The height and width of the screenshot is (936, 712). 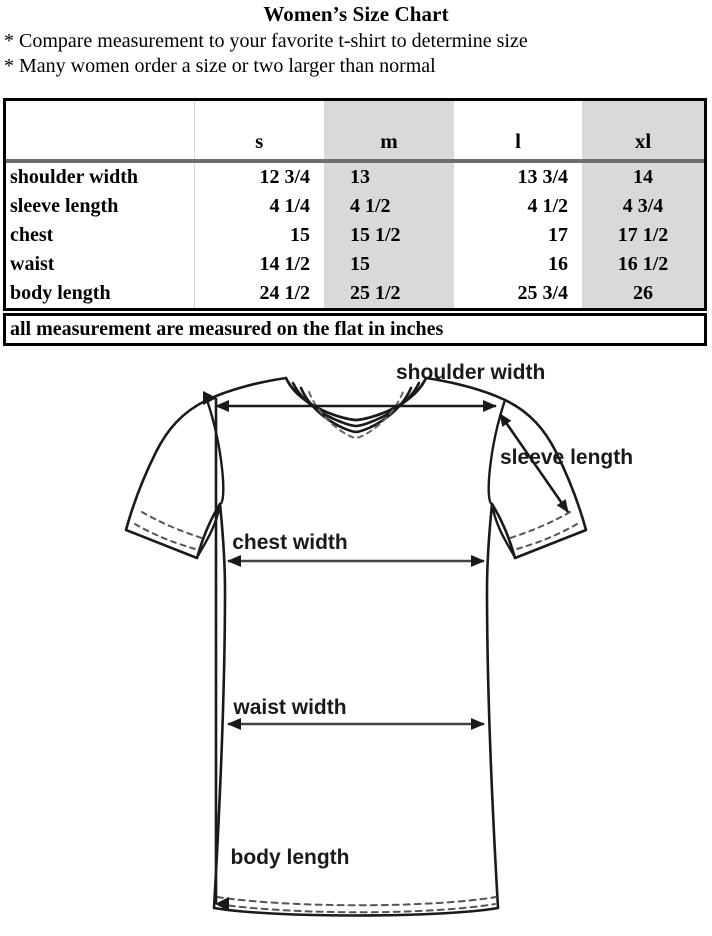 I want to click on table-row: waist 14 1/2 15 16 16 1/2, so click(x=355, y=264).